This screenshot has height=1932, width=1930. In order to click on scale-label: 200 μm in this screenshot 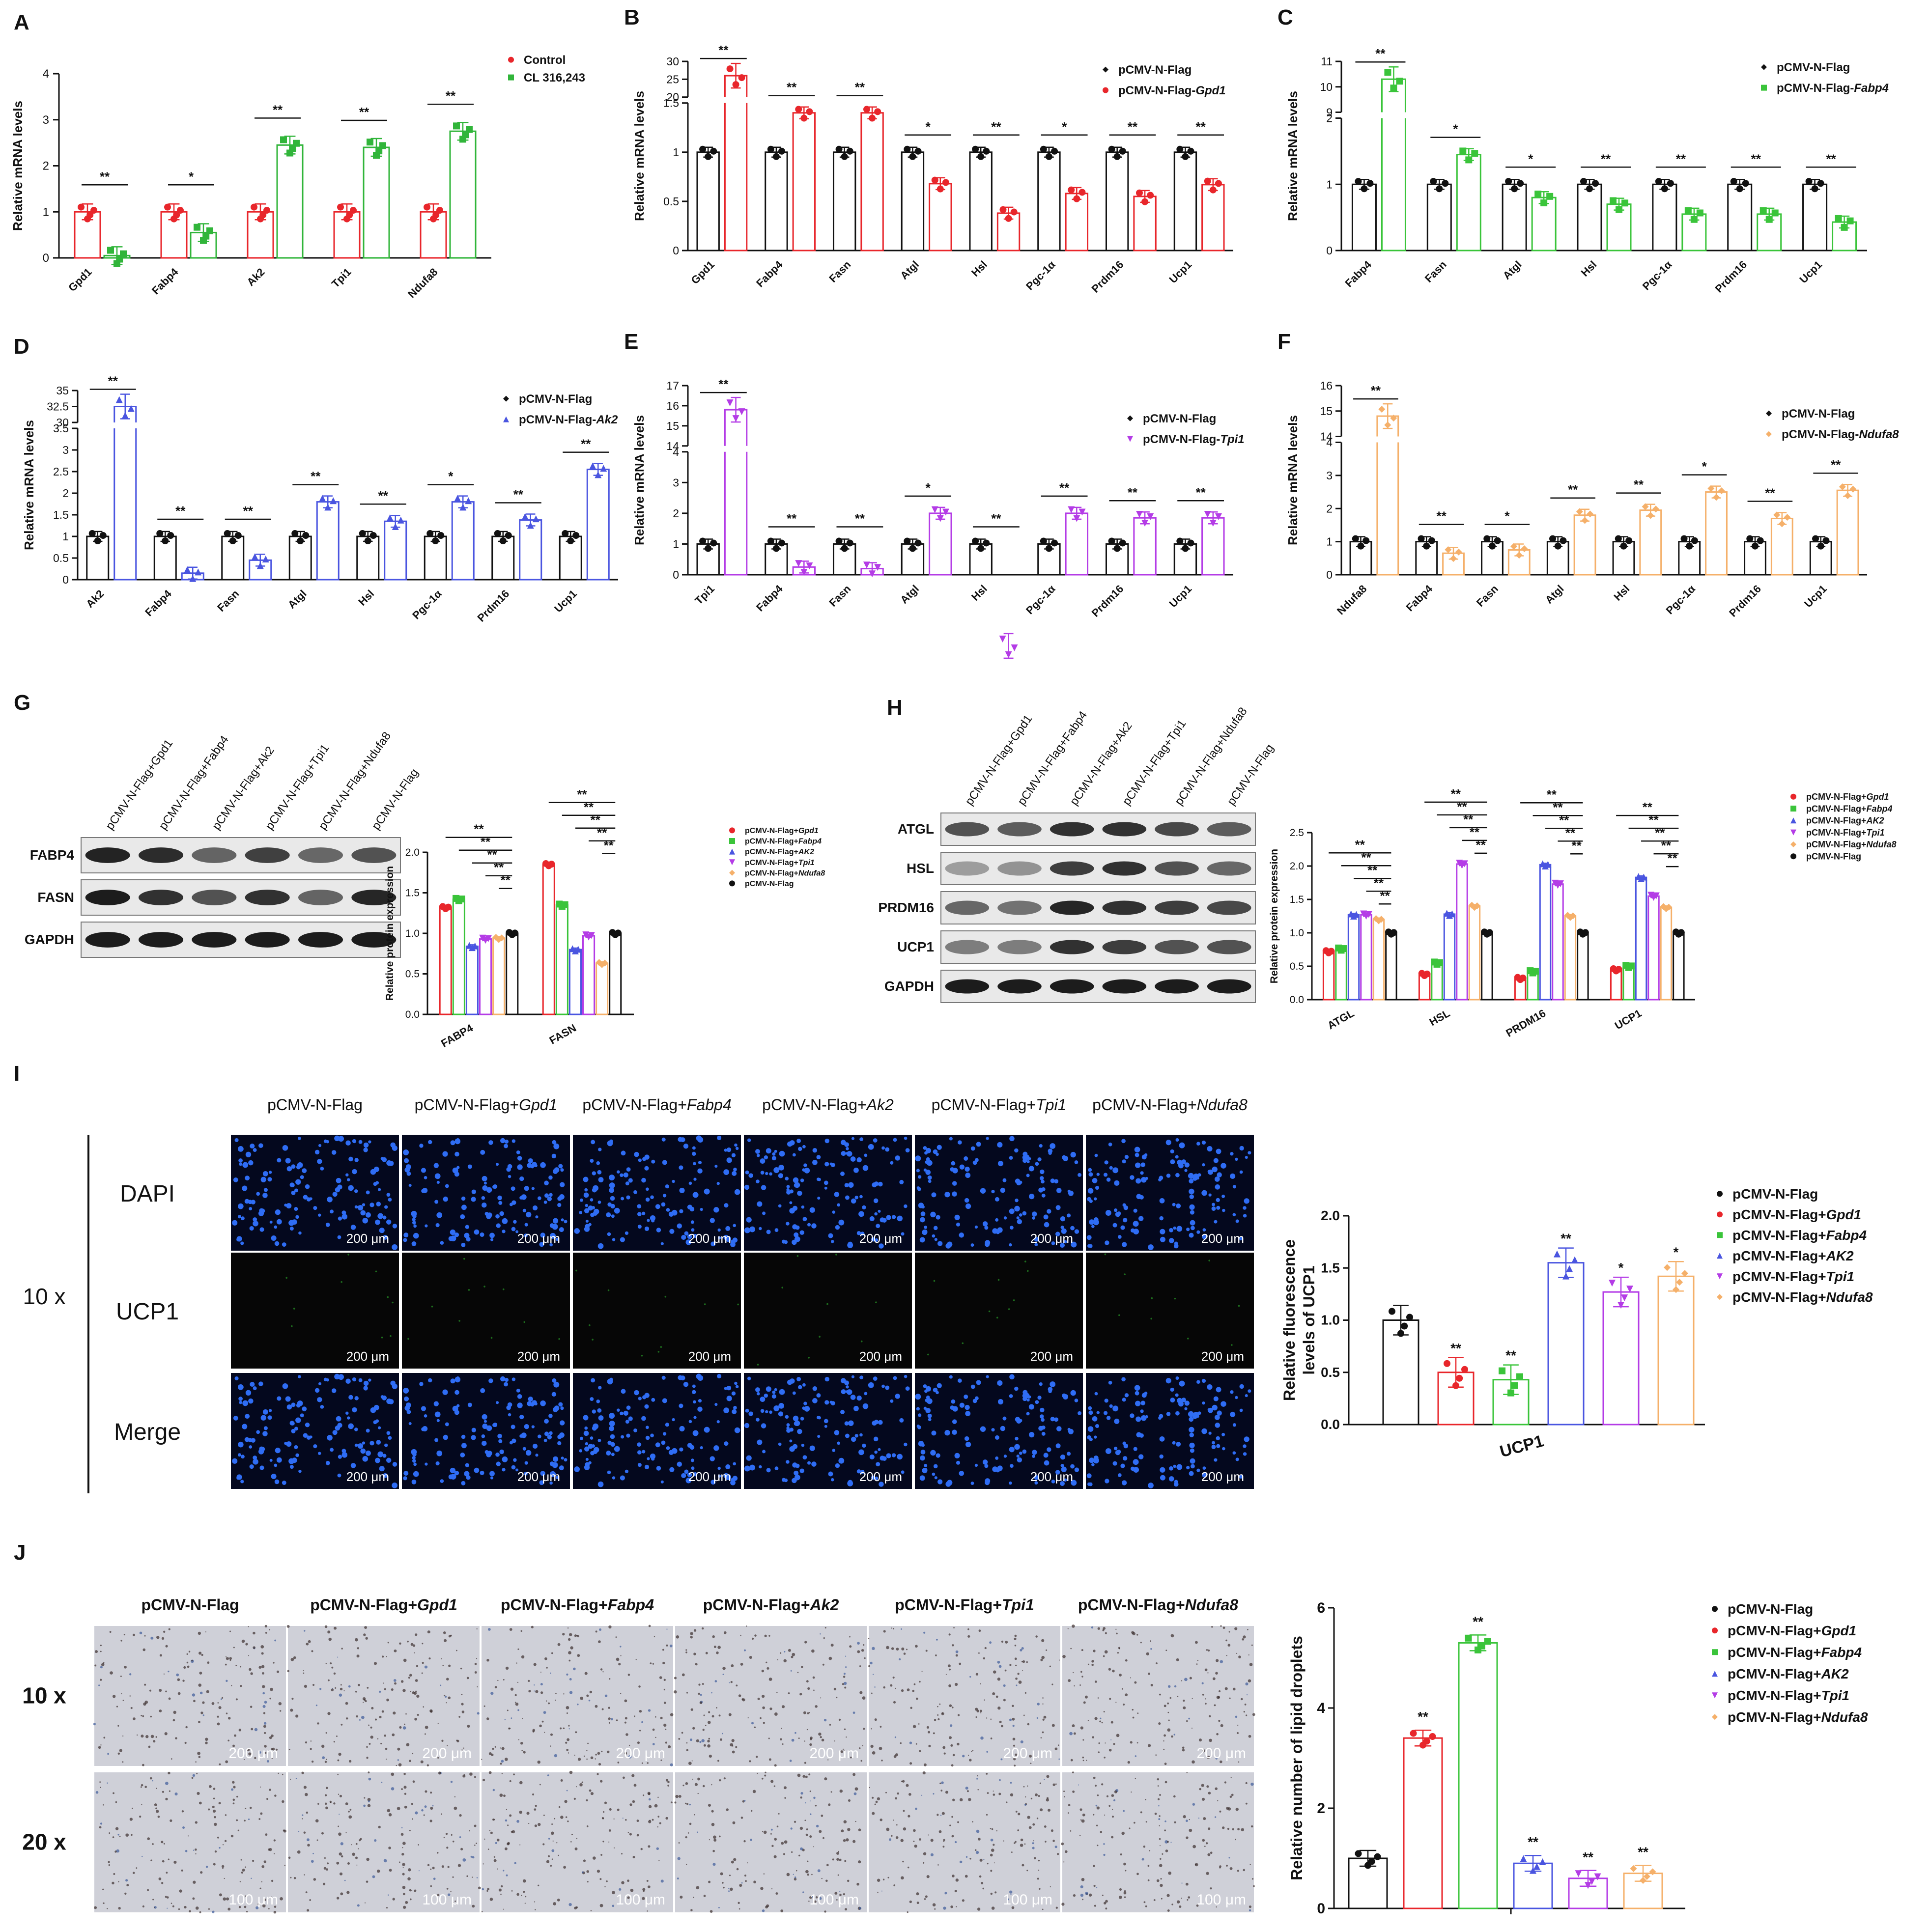, I will do `click(1027, 1753)`.